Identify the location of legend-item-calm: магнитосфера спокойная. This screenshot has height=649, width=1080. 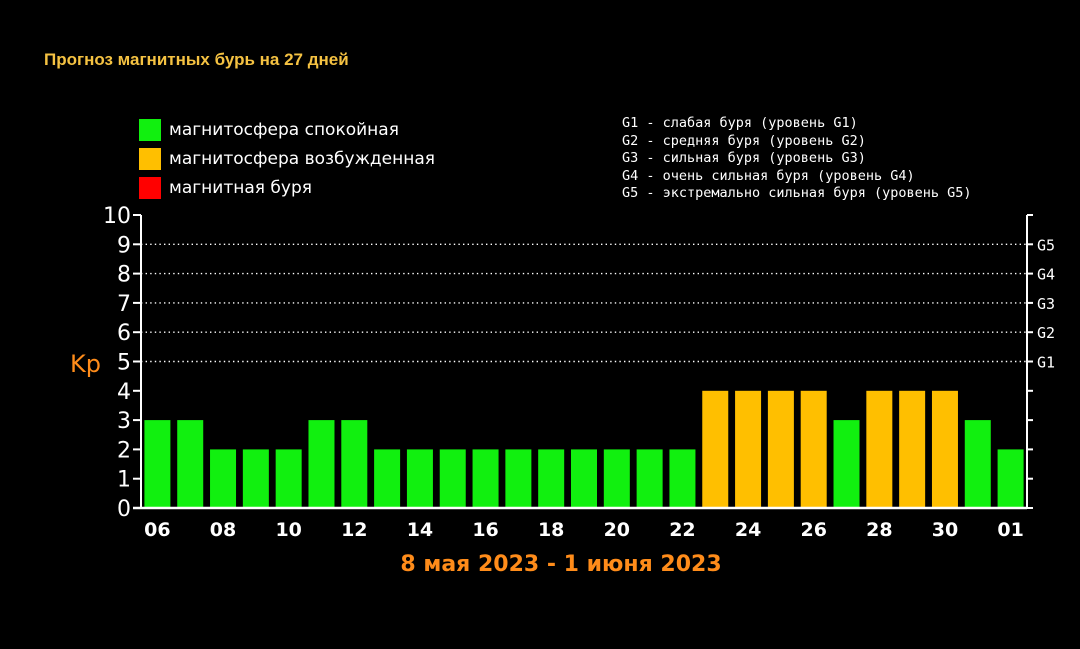
(287, 129).